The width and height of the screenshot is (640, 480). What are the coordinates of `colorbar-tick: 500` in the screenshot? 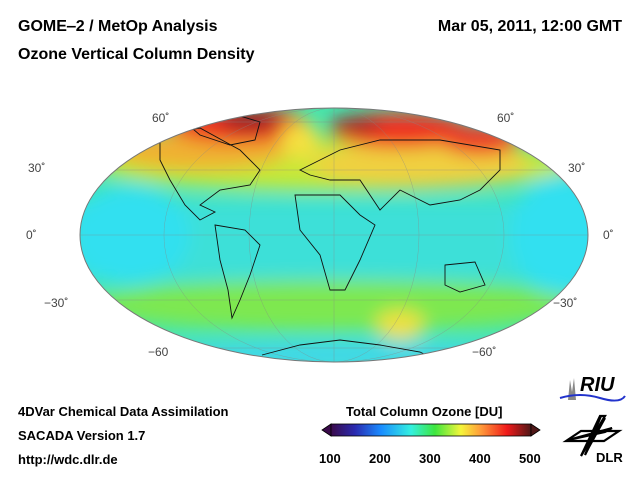 It's located at (530, 458).